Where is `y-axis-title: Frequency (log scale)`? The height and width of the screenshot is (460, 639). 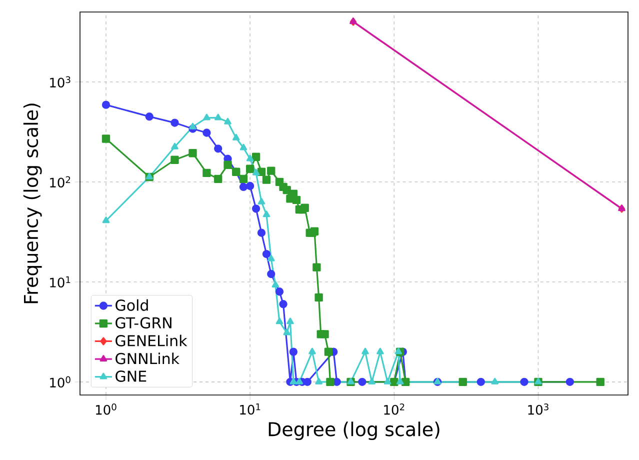
y-axis-title: Frequency (log scale) is located at coordinates (32, 204).